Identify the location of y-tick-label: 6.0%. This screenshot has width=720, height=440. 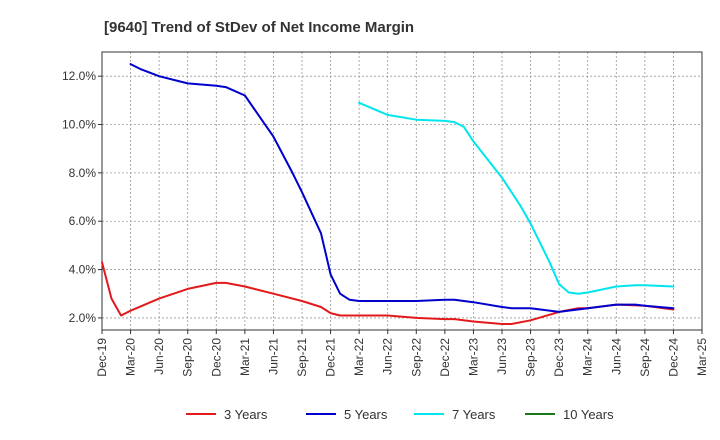
(83, 221).